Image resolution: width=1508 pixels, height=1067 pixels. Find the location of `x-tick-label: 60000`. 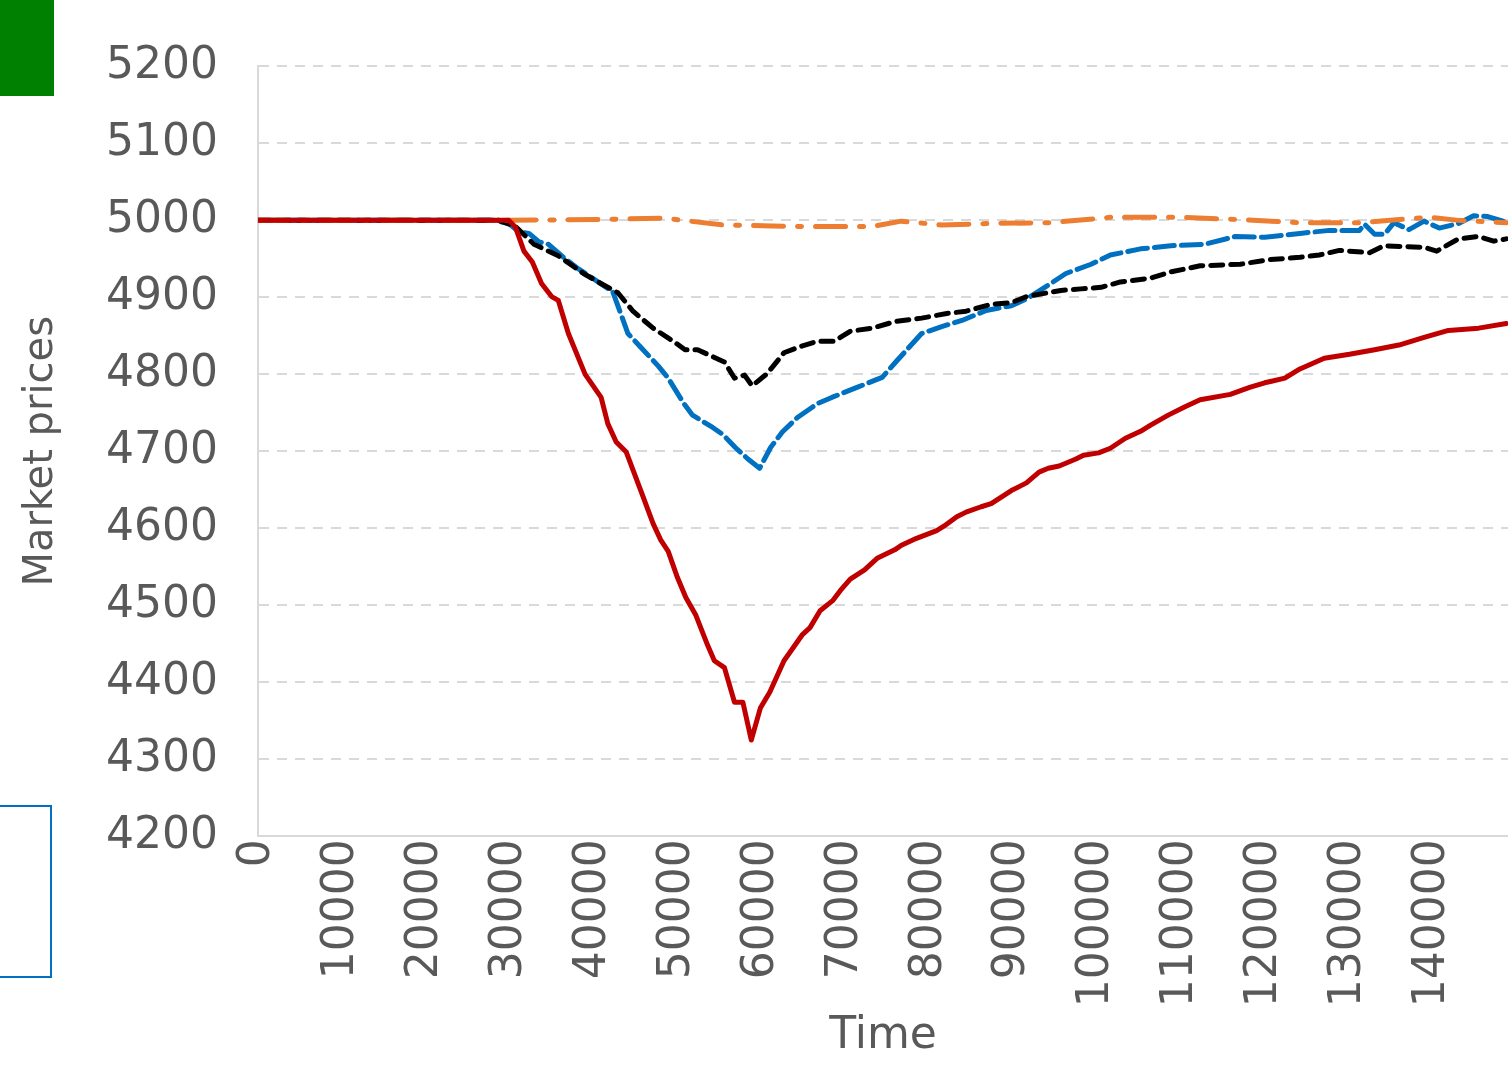

x-tick-label: 60000 is located at coordinates (757, 909).